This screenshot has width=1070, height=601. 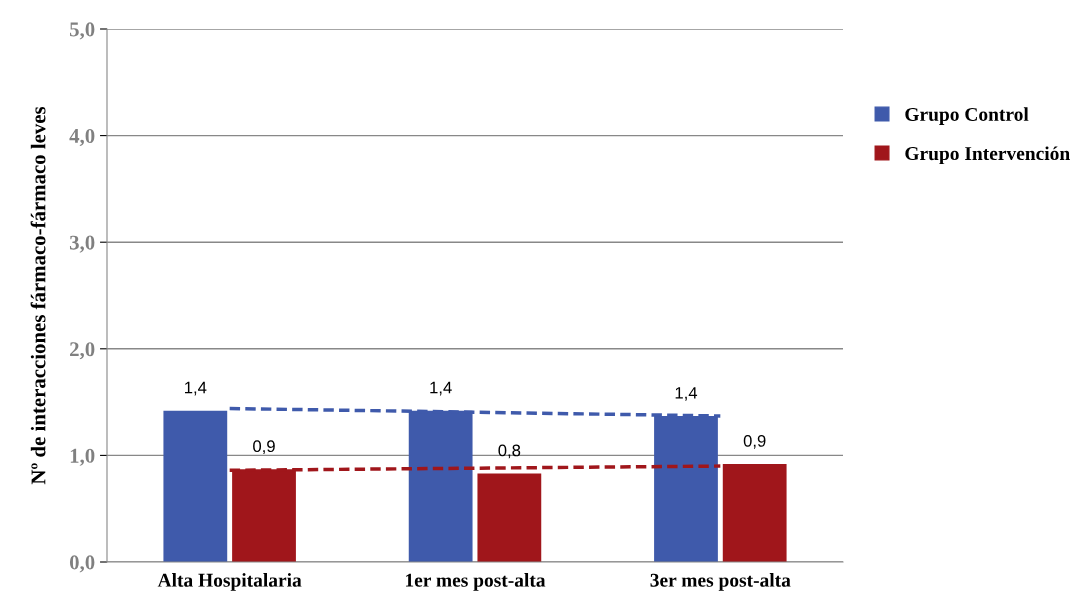 I want to click on x-tick-label: 3er mes post-alta, so click(x=720, y=582).